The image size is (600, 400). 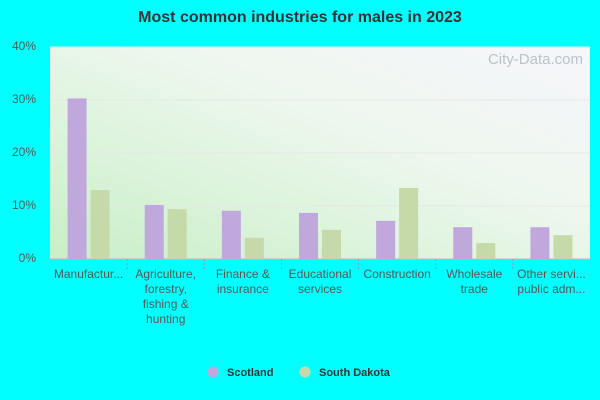 I want to click on y-tick-label: 30%, so click(x=24, y=99).